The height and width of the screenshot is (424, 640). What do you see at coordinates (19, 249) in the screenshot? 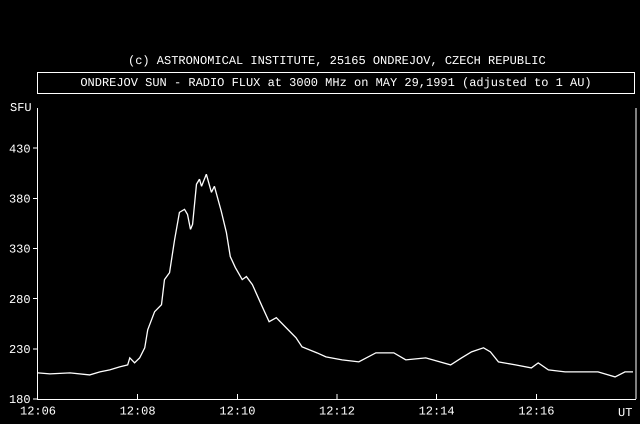
I see `y-tick-label: 330` at bounding box center [19, 249].